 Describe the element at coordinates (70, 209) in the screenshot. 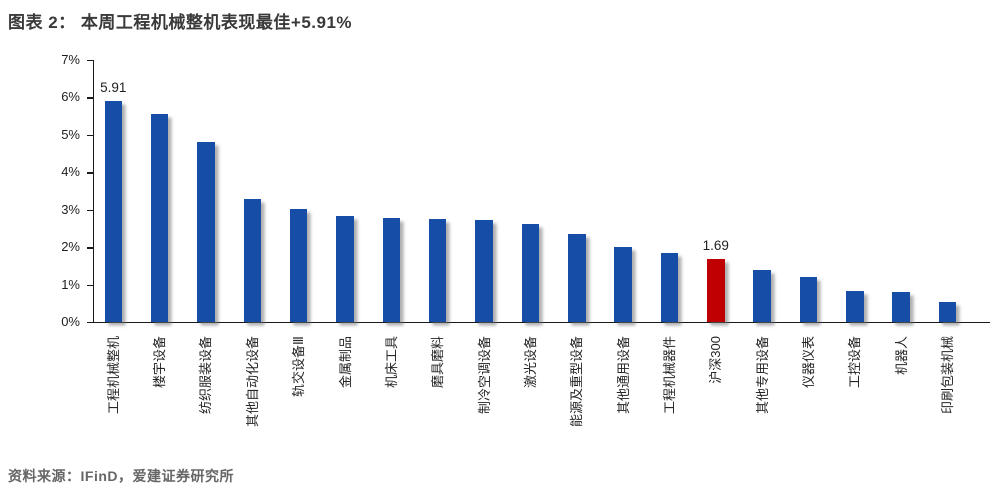

I see `y-axis-tick-label: 3%` at that location.